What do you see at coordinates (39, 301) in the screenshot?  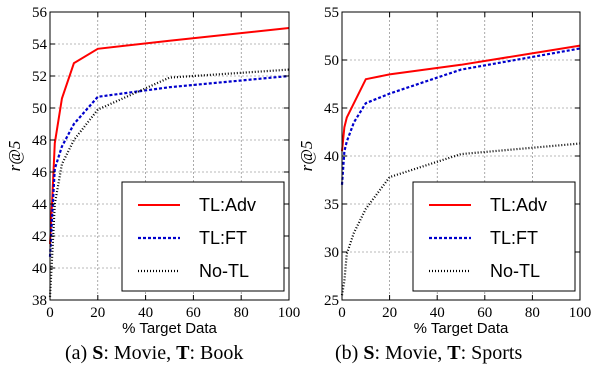 I see `y-tick-label: 38` at bounding box center [39, 301].